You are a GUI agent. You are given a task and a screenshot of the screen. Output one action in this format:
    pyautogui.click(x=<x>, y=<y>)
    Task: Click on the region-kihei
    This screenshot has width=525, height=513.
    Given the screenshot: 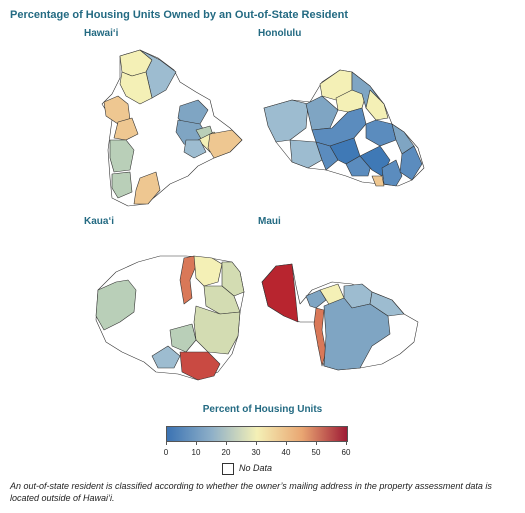 What is the action you would take?
    pyautogui.click(x=320, y=337)
    